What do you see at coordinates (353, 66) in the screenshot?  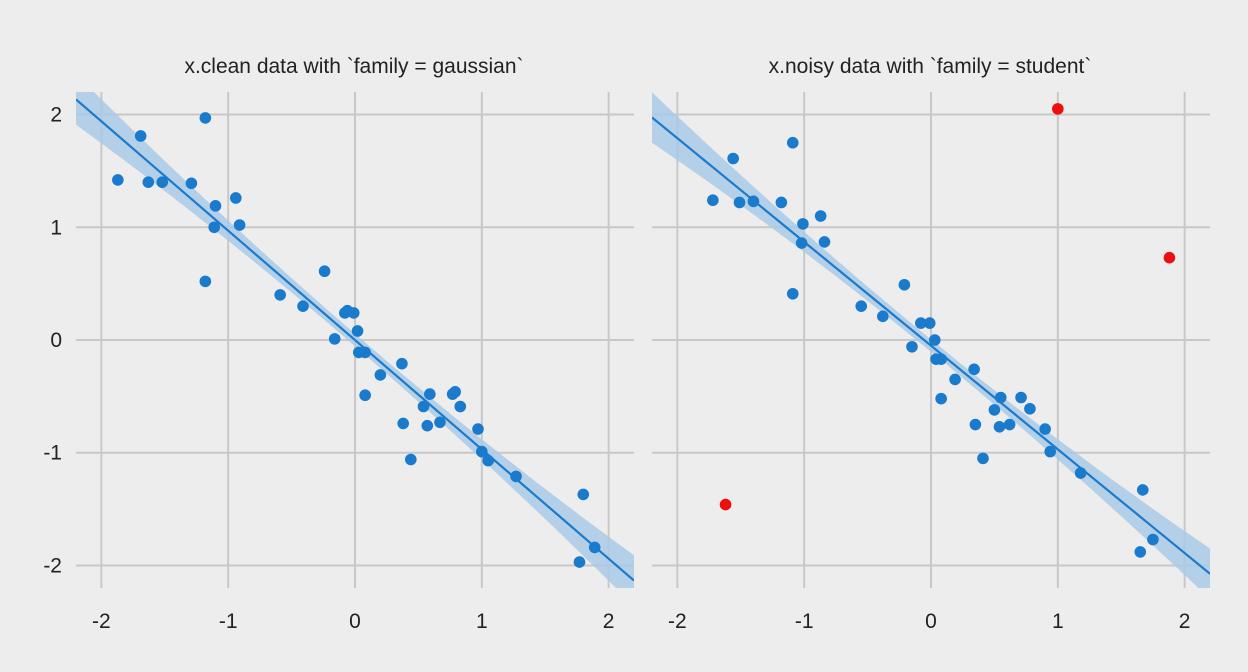 I see `left-panel-title: x.clean data with `family = gaussian`` at bounding box center [353, 66].